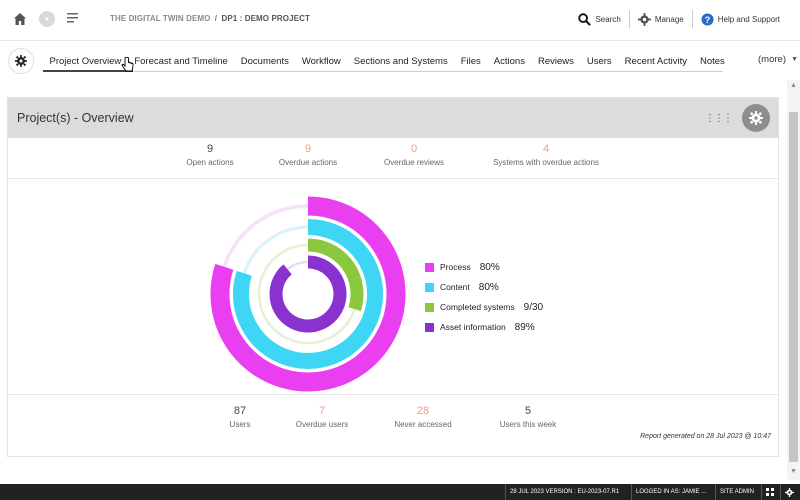  Describe the element at coordinates (793, 471) in the screenshot. I see `scroll-down-icon: ▼` at that location.